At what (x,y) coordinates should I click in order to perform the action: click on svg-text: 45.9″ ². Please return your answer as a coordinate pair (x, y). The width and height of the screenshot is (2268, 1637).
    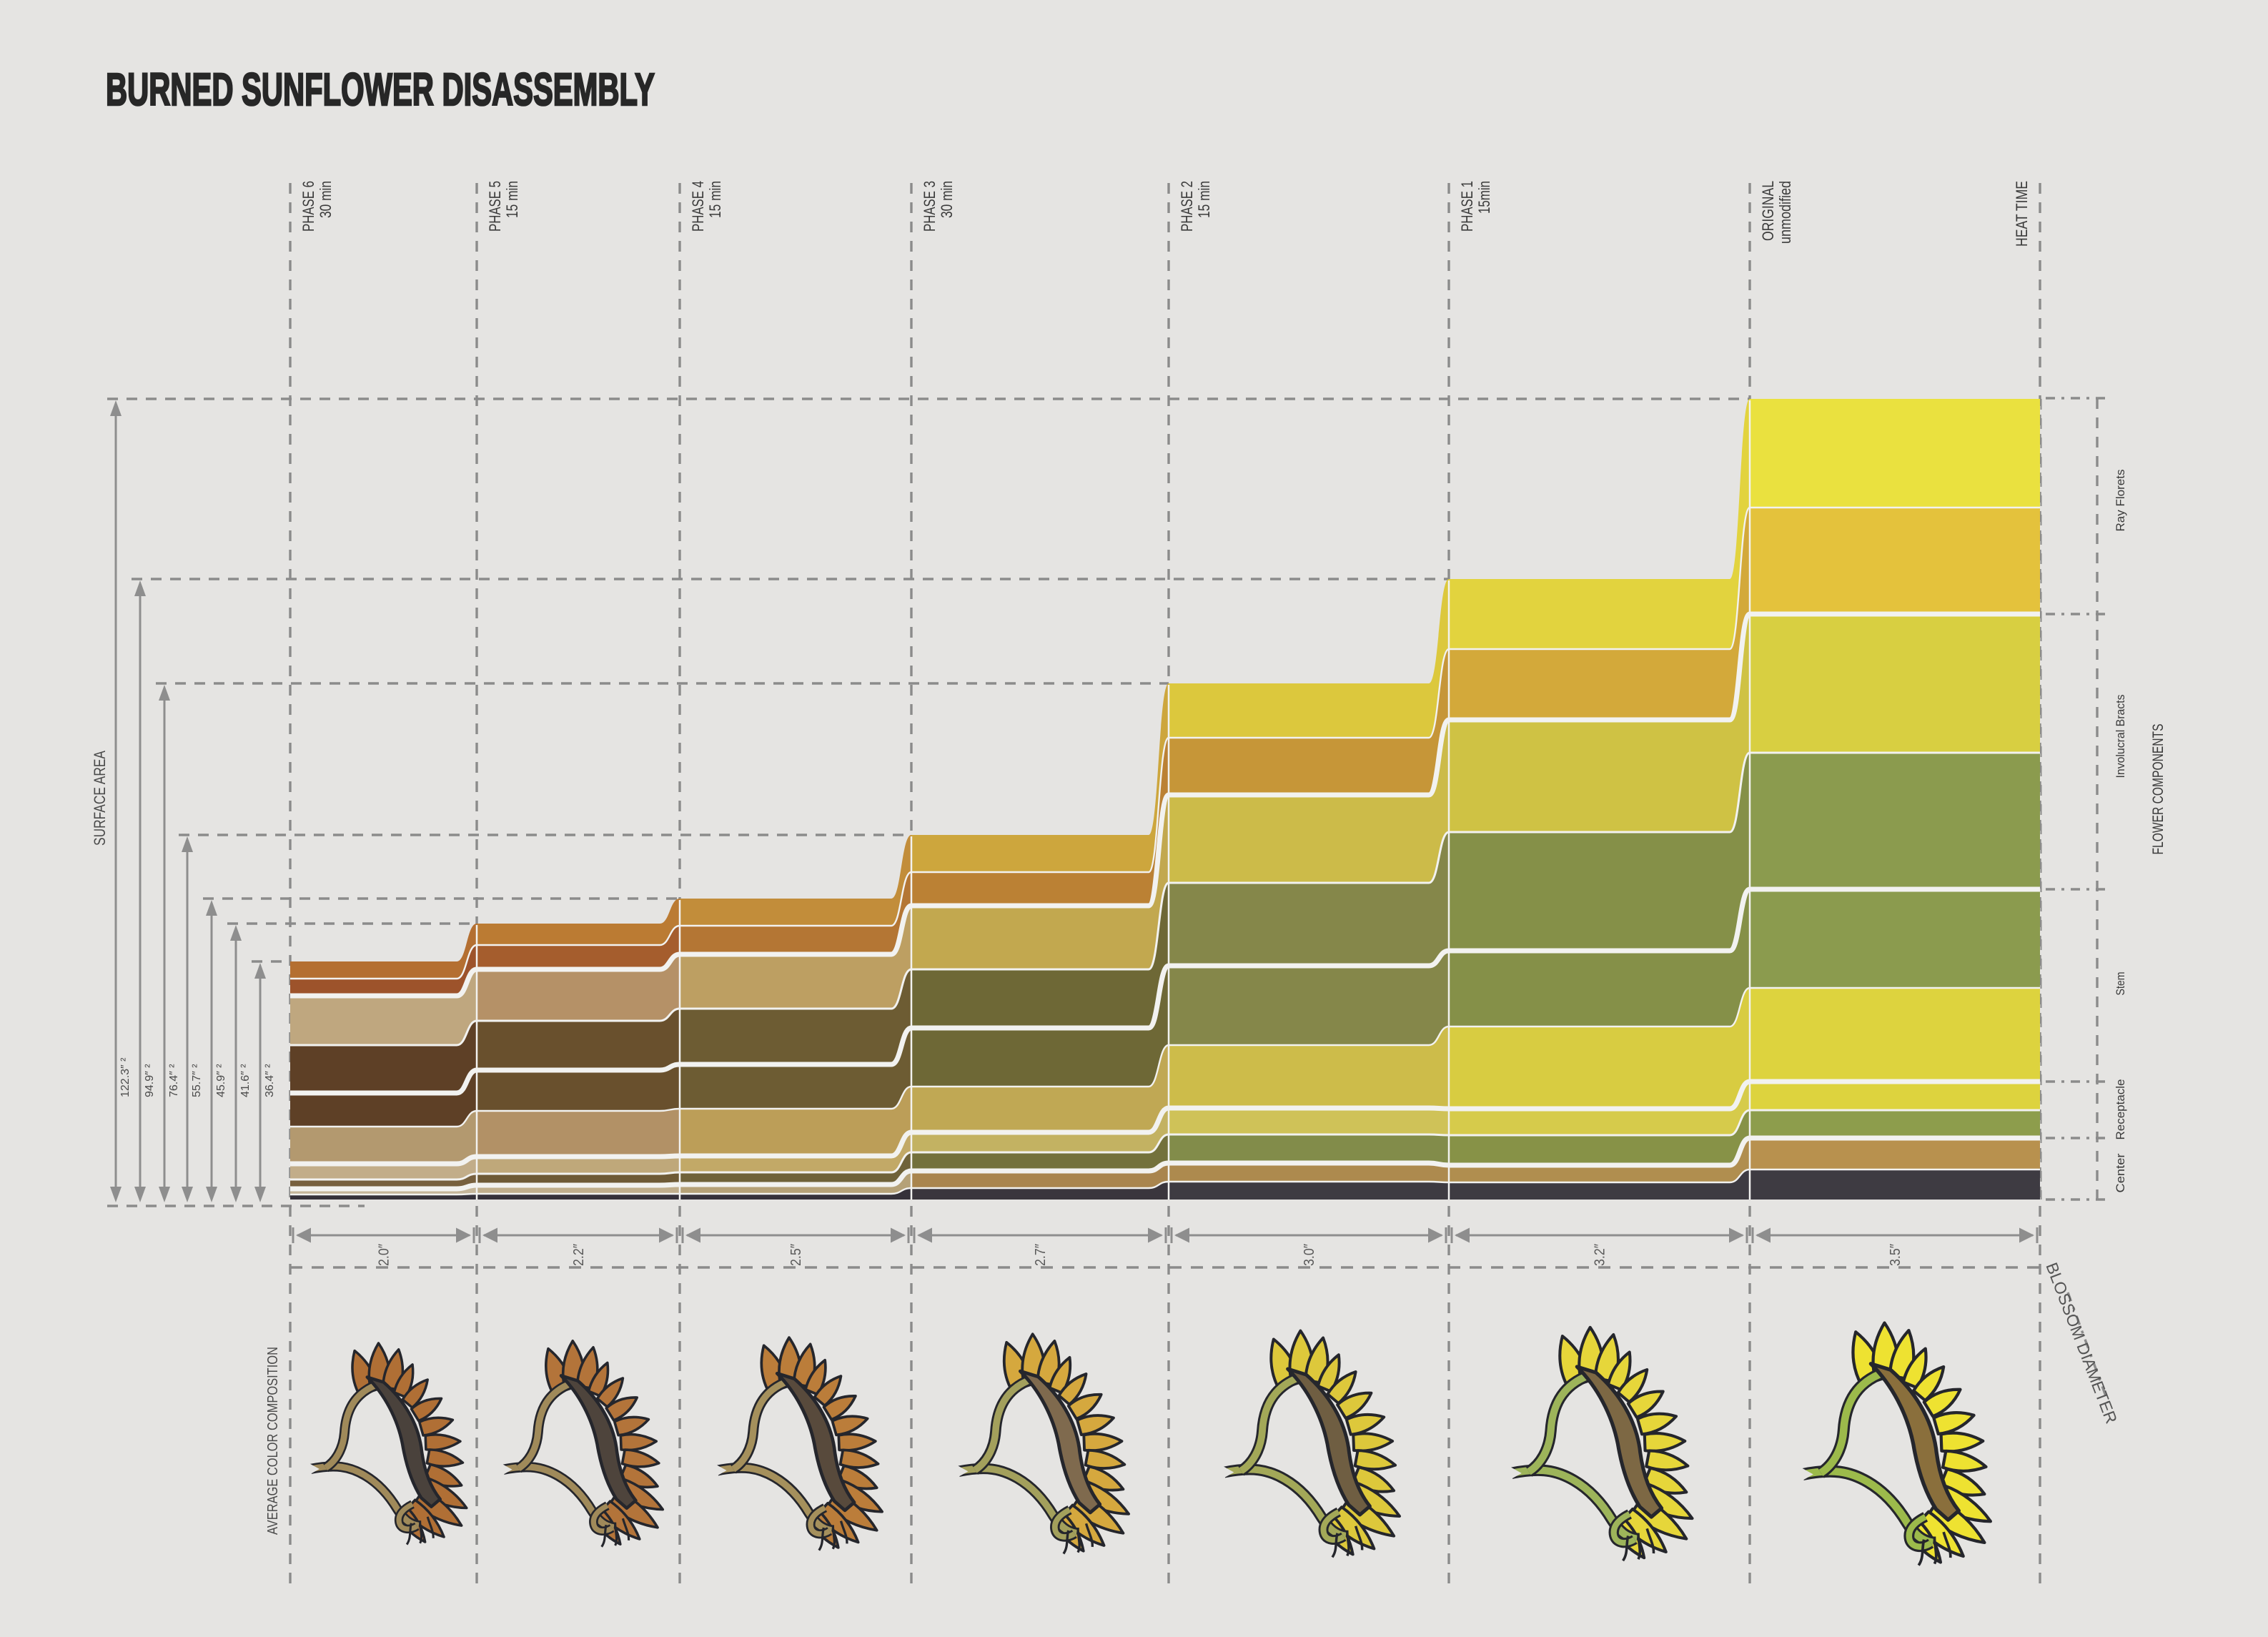
    Looking at the image, I should click on (221, 1080).